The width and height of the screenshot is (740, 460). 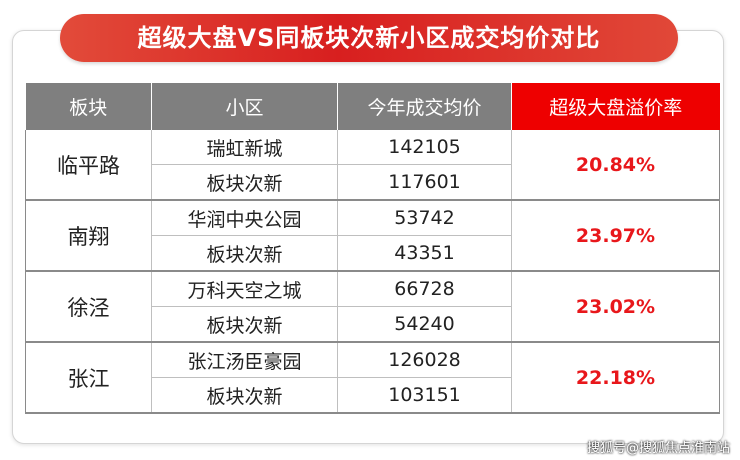 What do you see at coordinates (424, 395) in the screenshot?
I see `price-cell: 103151` at bounding box center [424, 395].